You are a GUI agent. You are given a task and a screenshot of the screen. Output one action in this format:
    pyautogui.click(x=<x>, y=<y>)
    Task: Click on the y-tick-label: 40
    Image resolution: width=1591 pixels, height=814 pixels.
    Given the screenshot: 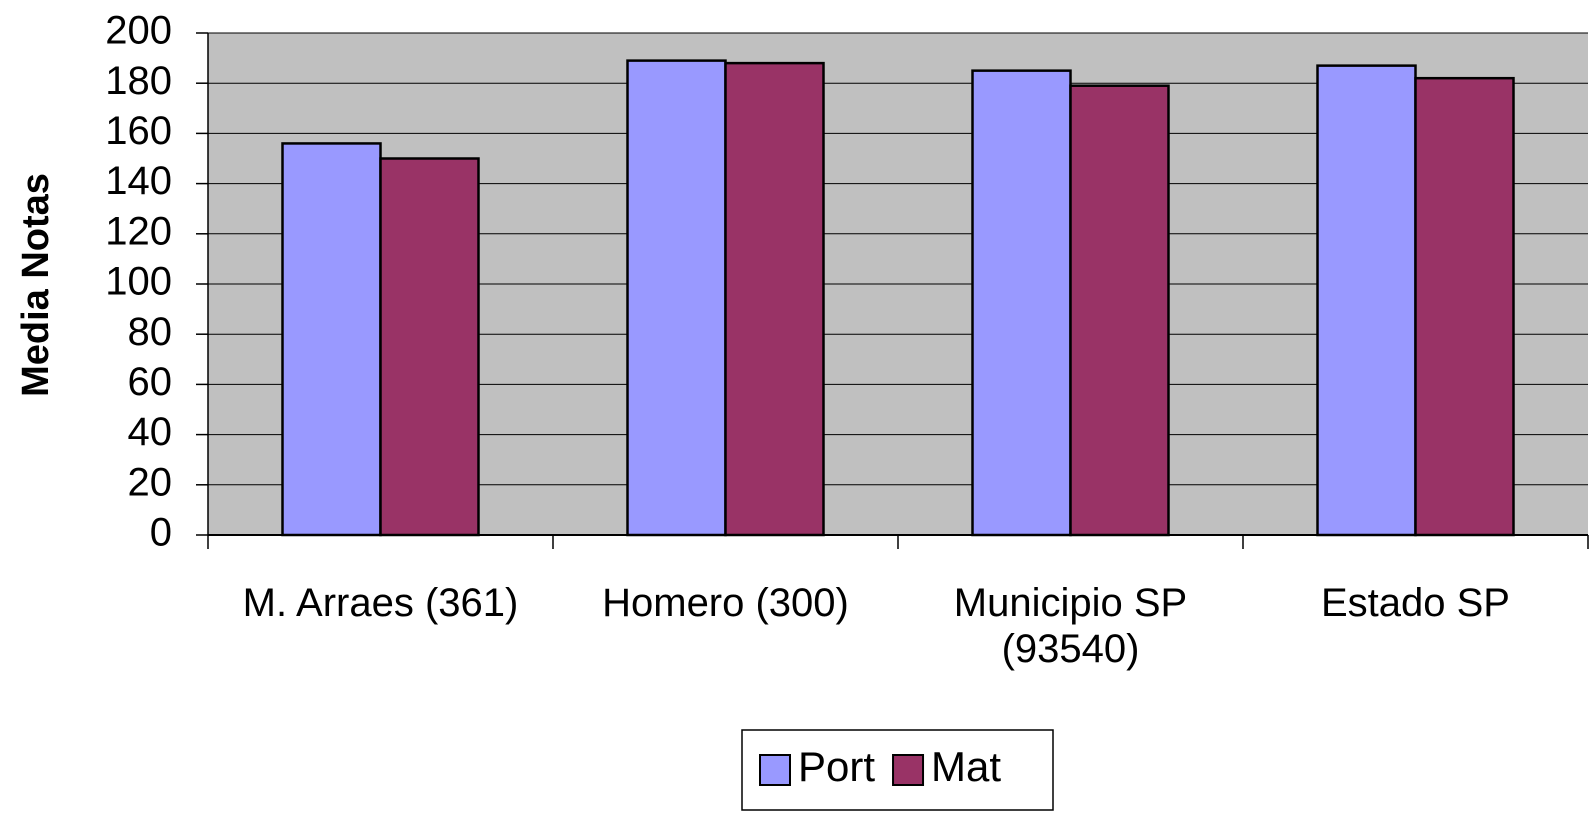 What is the action you would take?
    pyautogui.click(x=150, y=432)
    